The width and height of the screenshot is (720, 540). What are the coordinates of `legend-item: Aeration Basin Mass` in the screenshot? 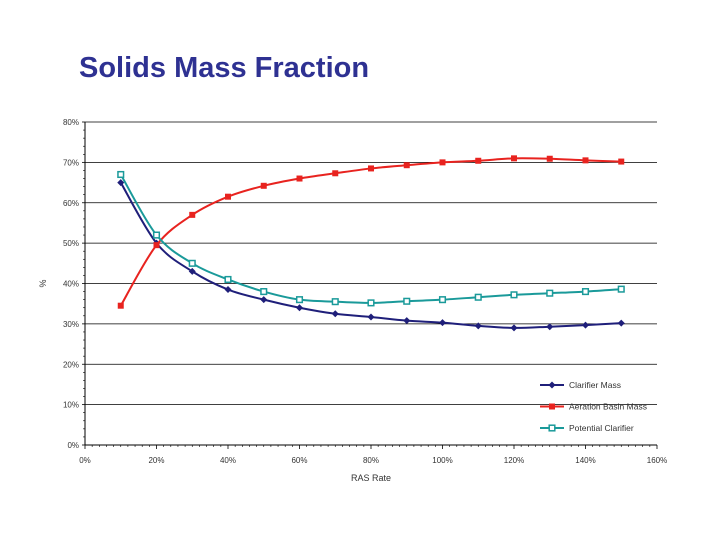 It's located at (593, 407).